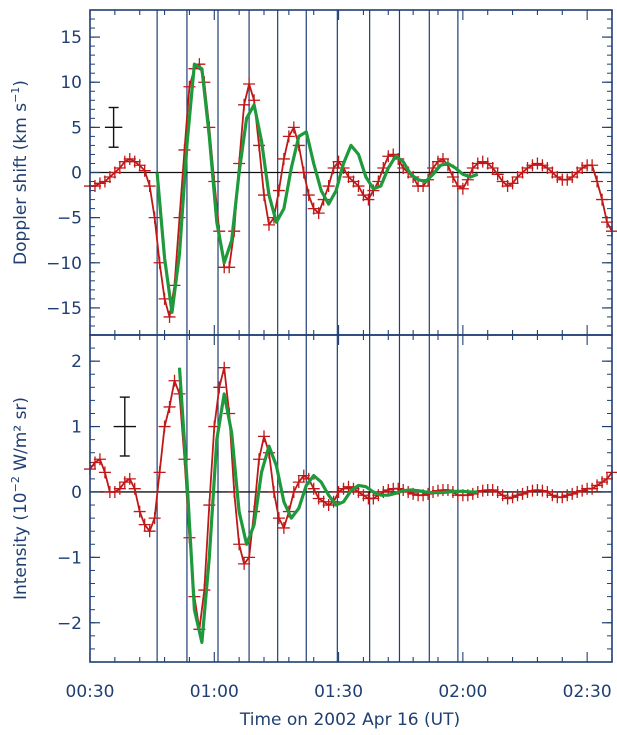 This screenshot has width=617, height=735. Describe the element at coordinates (21, 83) in the screenshot. I see `doppler-ylabel-close: )` at that location.